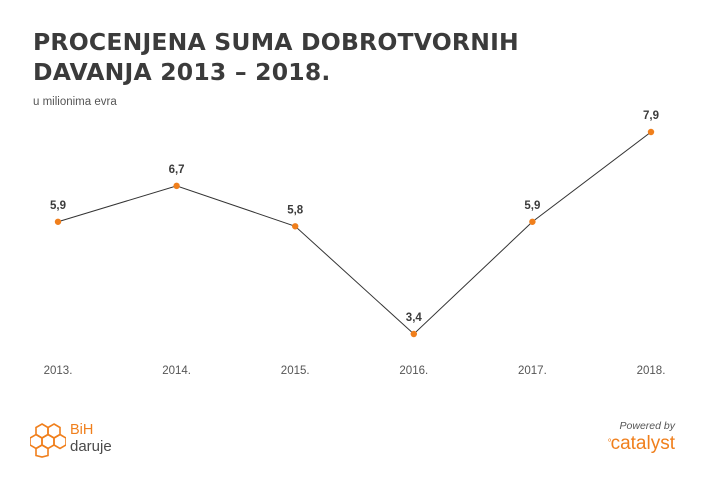  What do you see at coordinates (651, 371) in the screenshot?
I see `x-tick-label: 2018.` at bounding box center [651, 371].